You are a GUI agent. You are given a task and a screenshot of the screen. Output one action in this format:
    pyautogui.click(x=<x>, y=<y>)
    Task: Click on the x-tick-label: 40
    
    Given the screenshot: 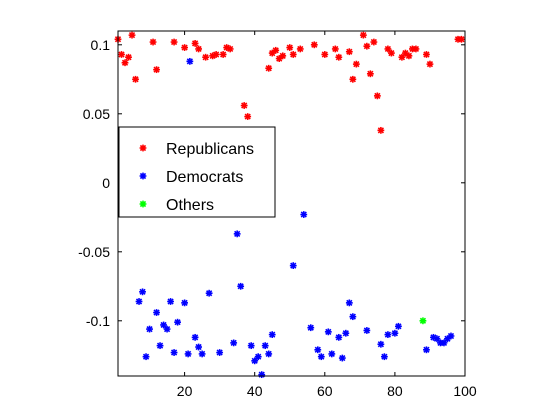 What is the action you would take?
    pyautogui.click(x=255, y=391)
    